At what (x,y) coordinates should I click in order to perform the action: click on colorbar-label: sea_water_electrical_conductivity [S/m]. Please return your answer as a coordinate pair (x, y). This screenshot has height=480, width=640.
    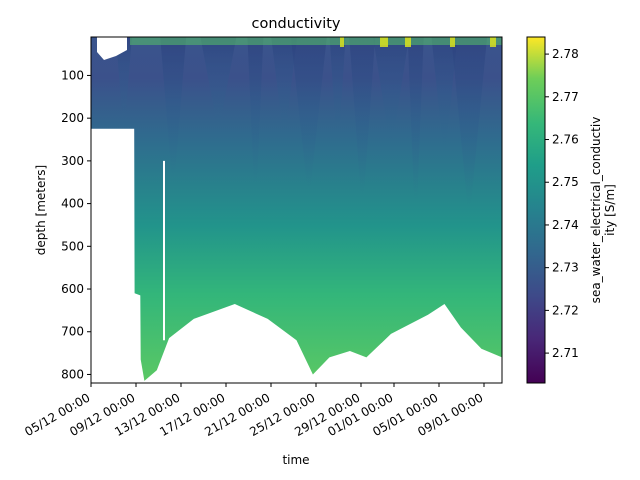
    Looking at the image, I should click on (603, 210).